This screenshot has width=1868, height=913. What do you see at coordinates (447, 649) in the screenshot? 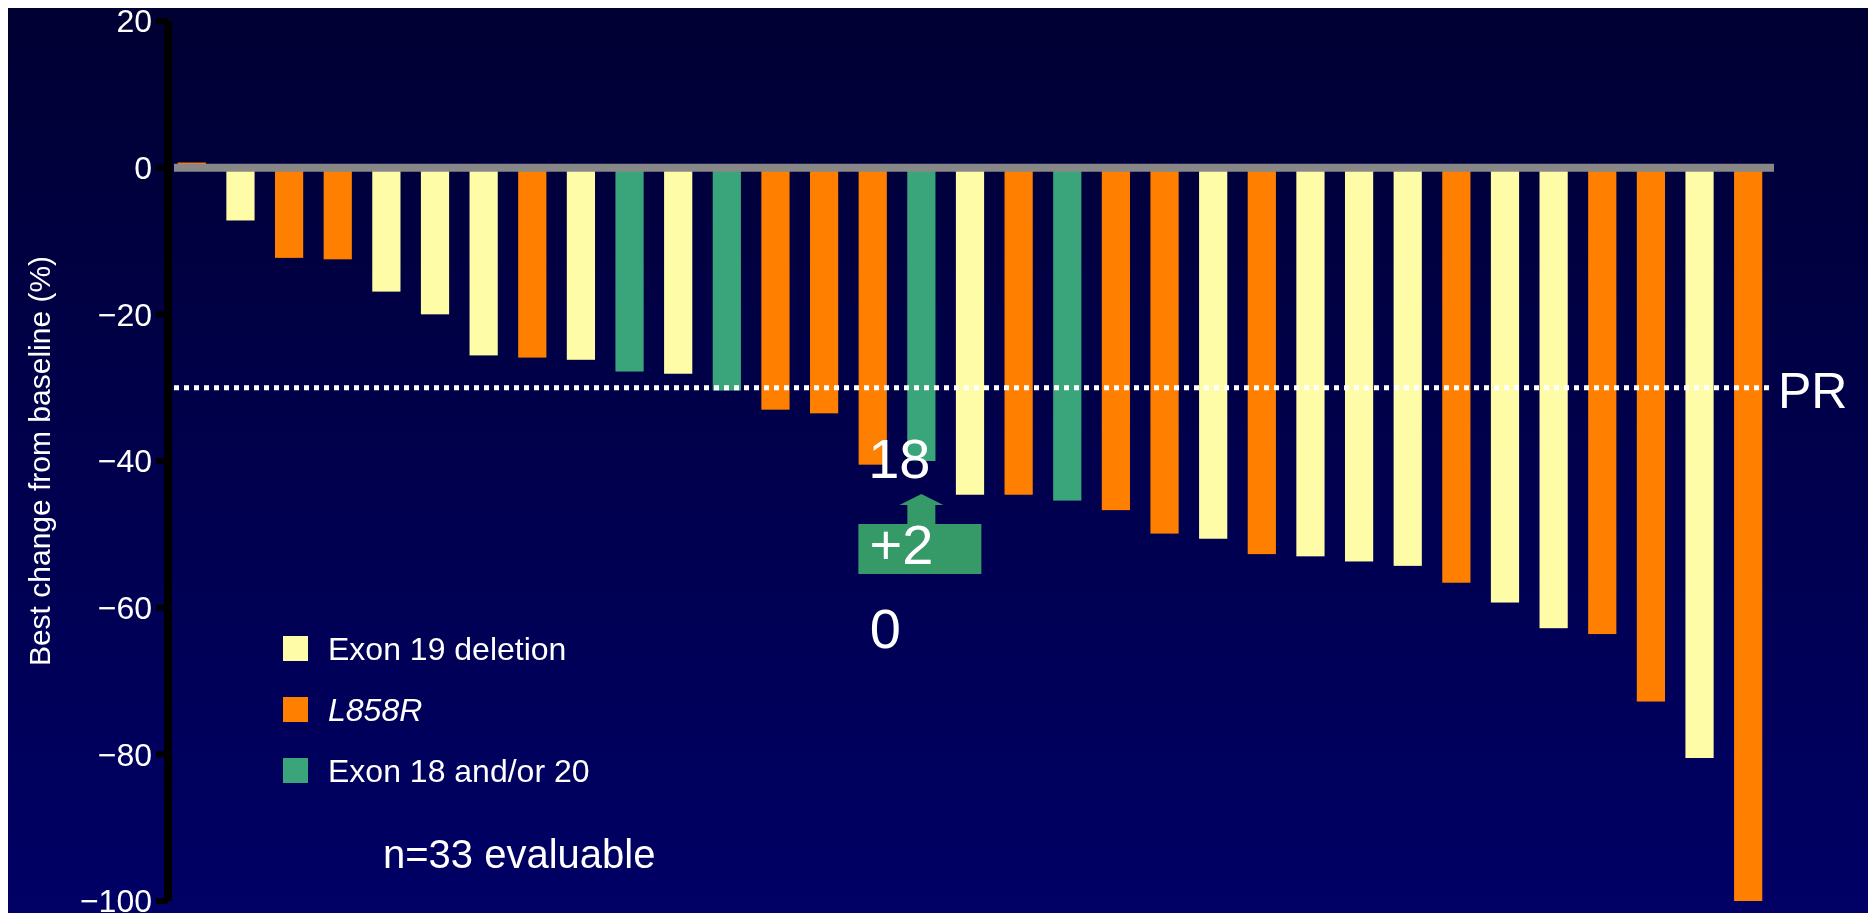
I see `legend-label: Exon 19 deletion` at bounding box center [447, 649].